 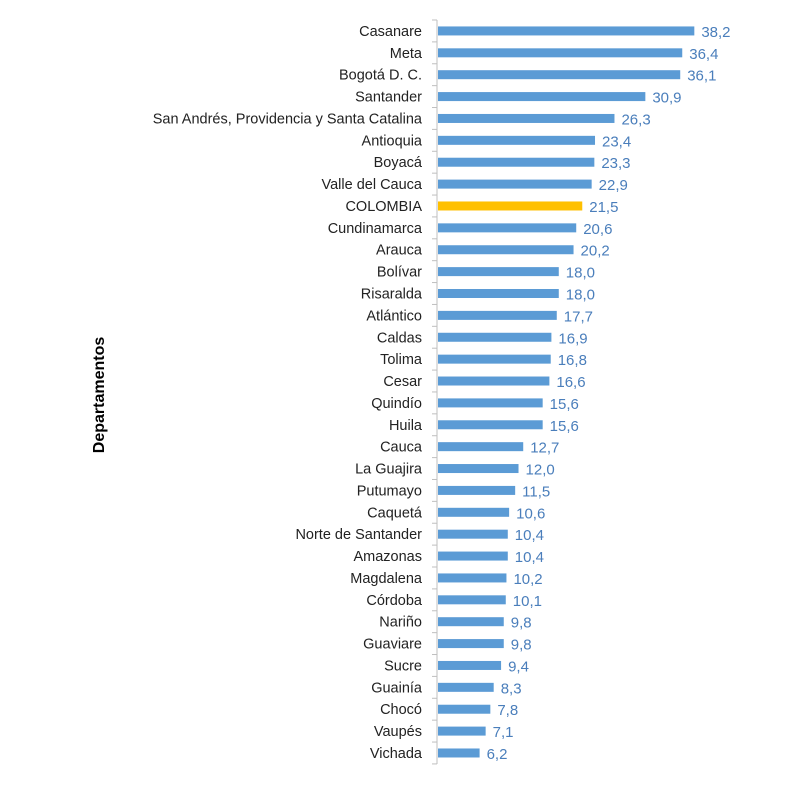 I want to click on category-label: Magdalena, so click(x=386, y=579).